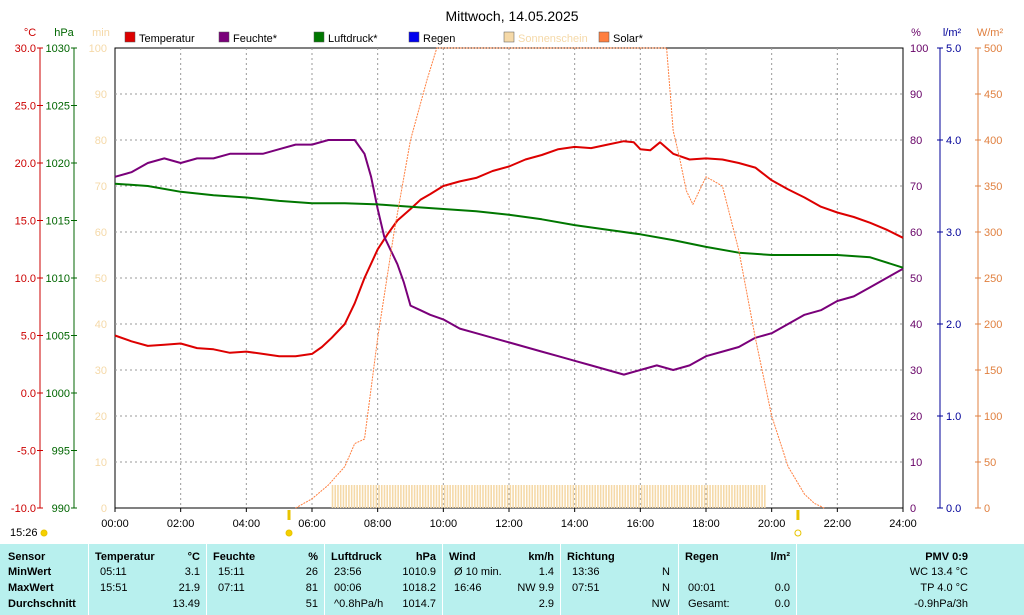  Describe the element at coordinates (913, 509) in the screenshot. I see `y-tick-label-right: 0` at that location.